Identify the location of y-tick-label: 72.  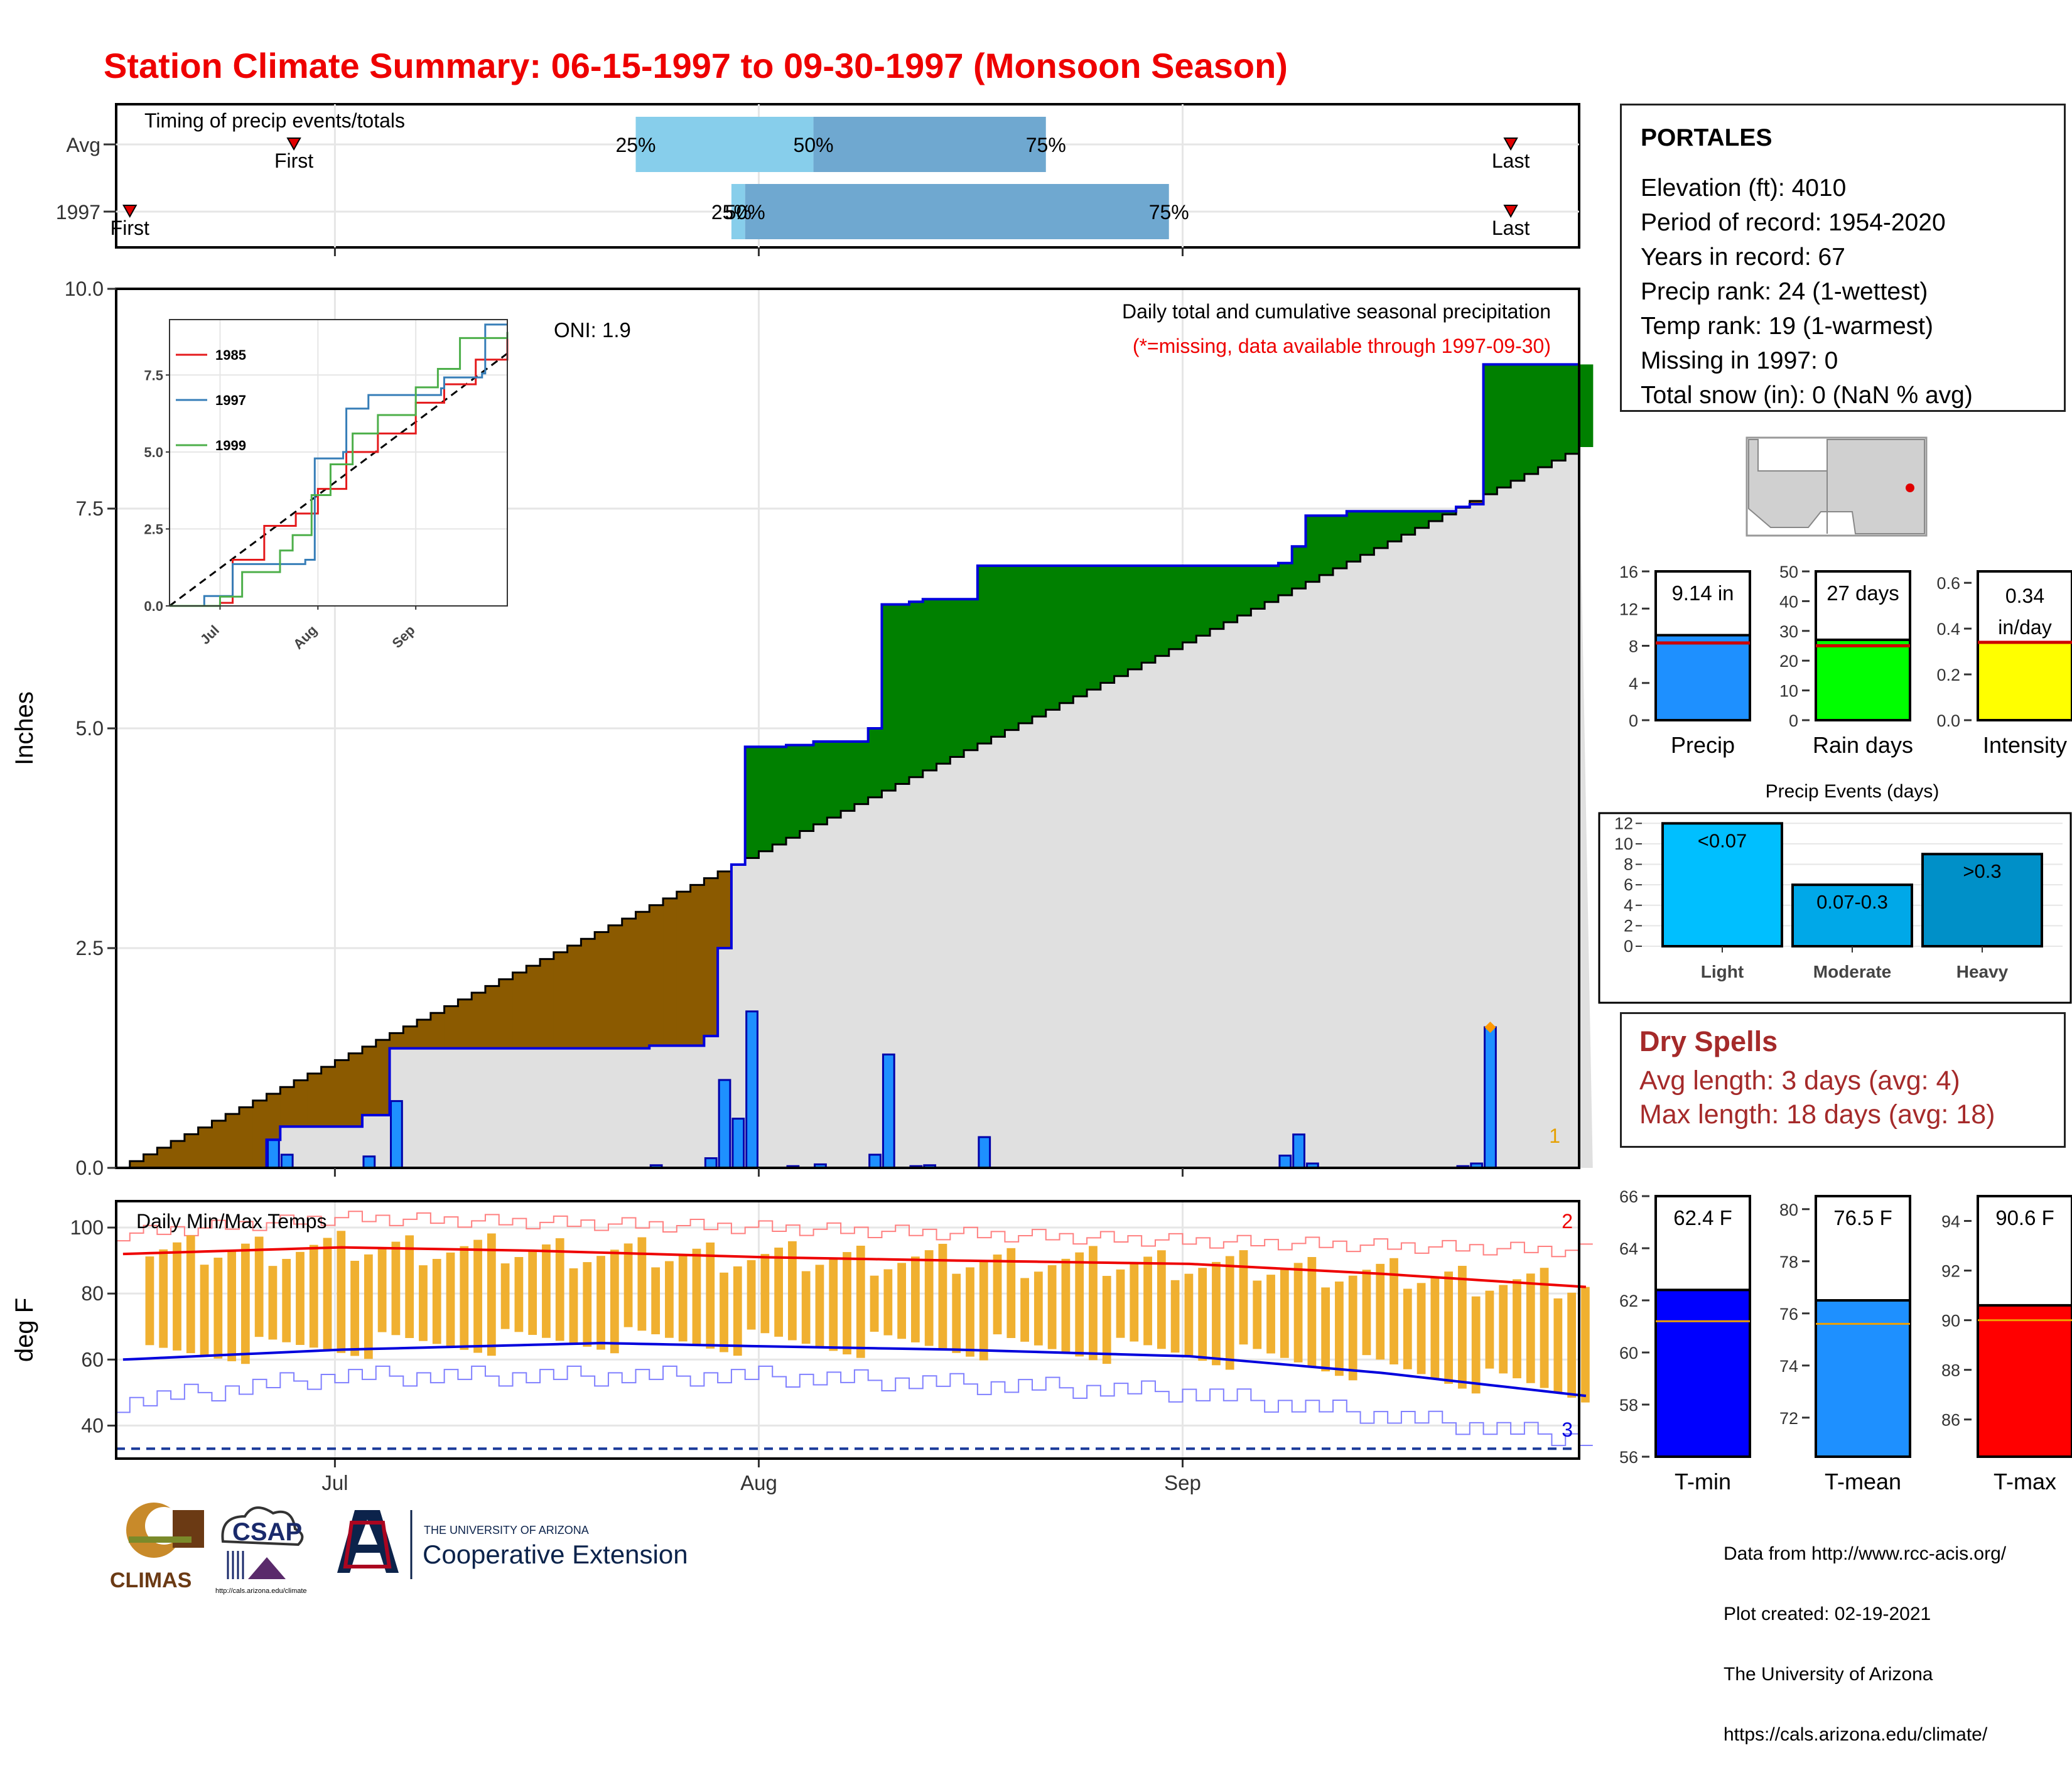
(1788, 1418).